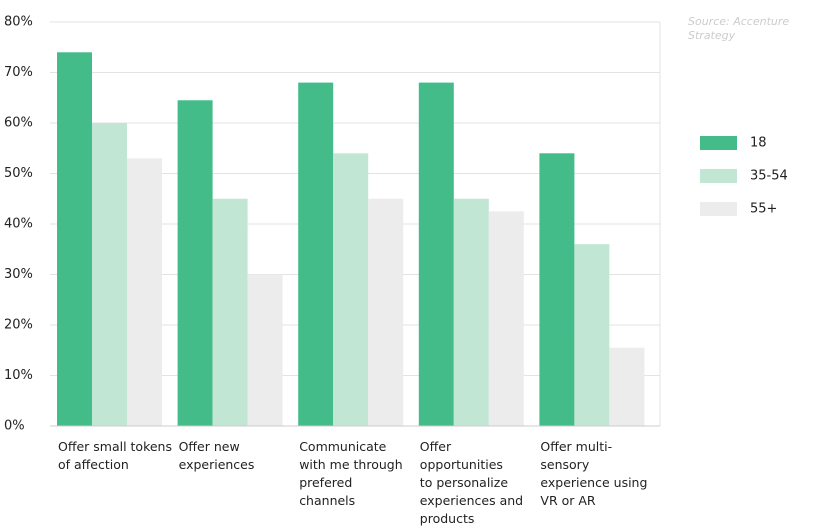  Describe the element at coordinates (18, 123) in the screenshot. I see `y-tick-label: 60%` at that location.